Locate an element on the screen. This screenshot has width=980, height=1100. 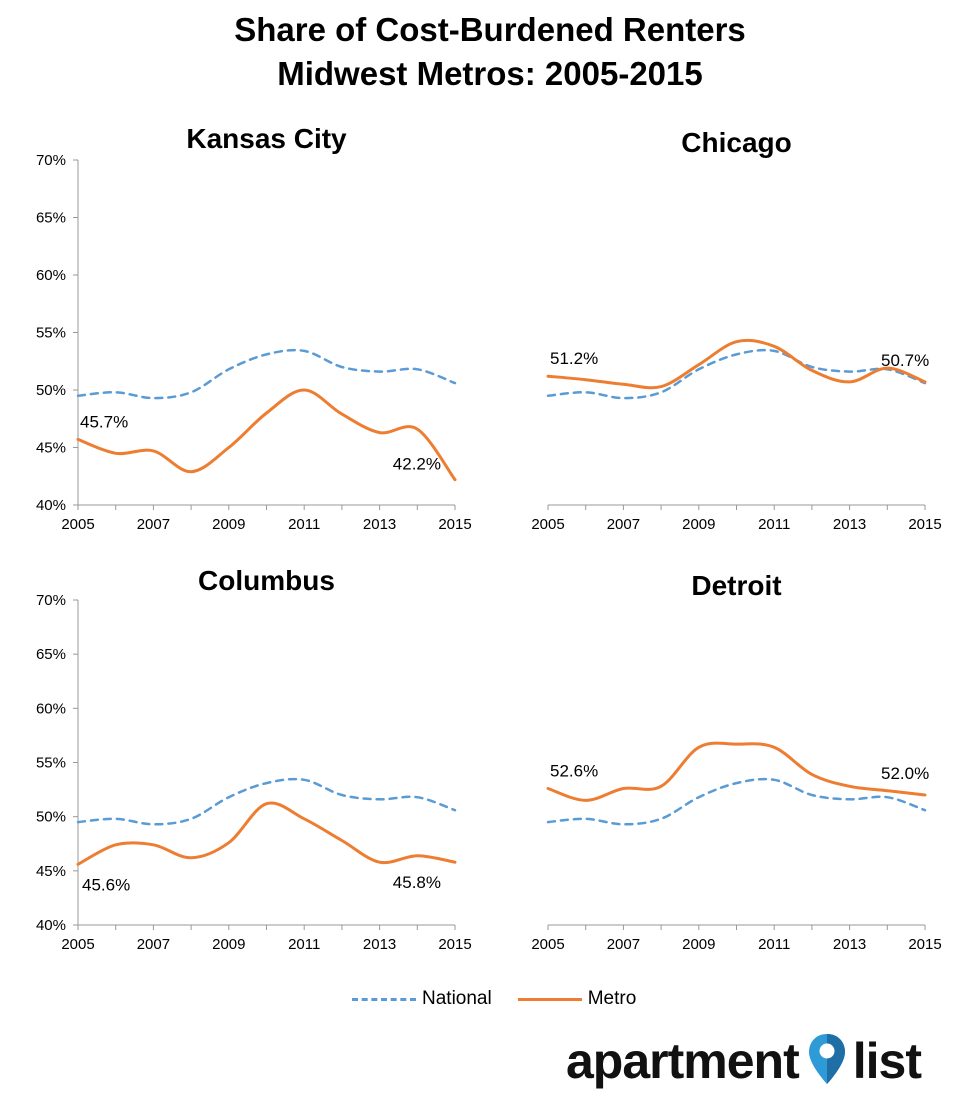
legend-swatch-metro is located at coordinates (549, 999).